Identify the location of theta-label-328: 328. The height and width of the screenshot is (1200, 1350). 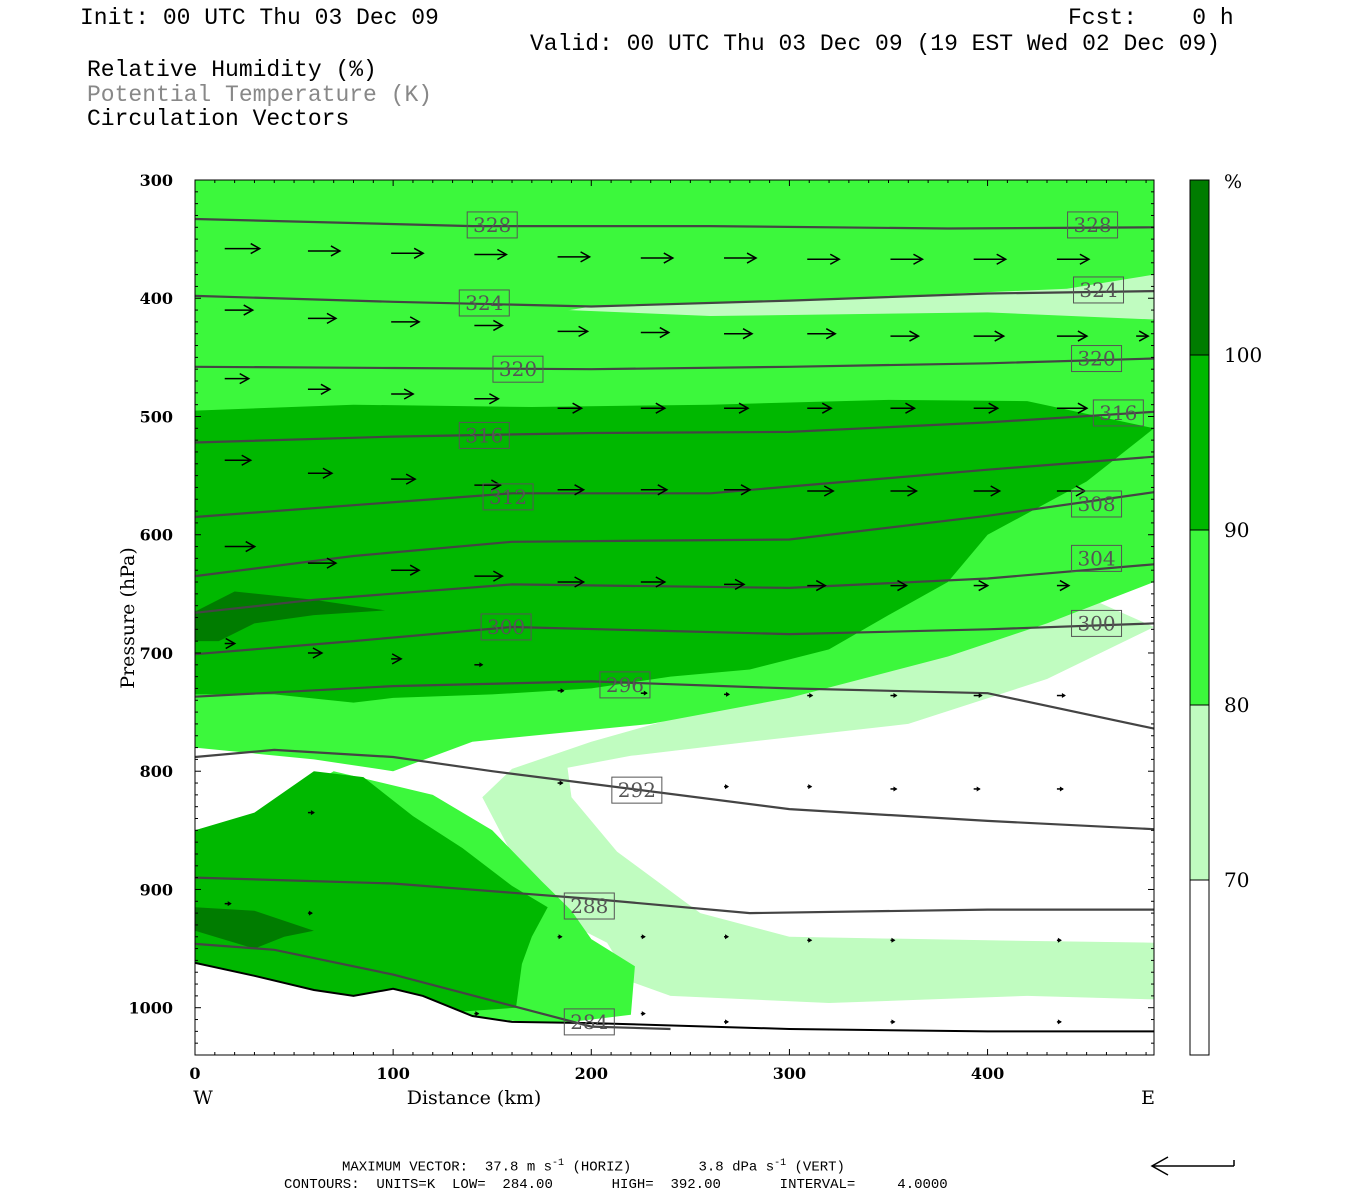
(492, 225).